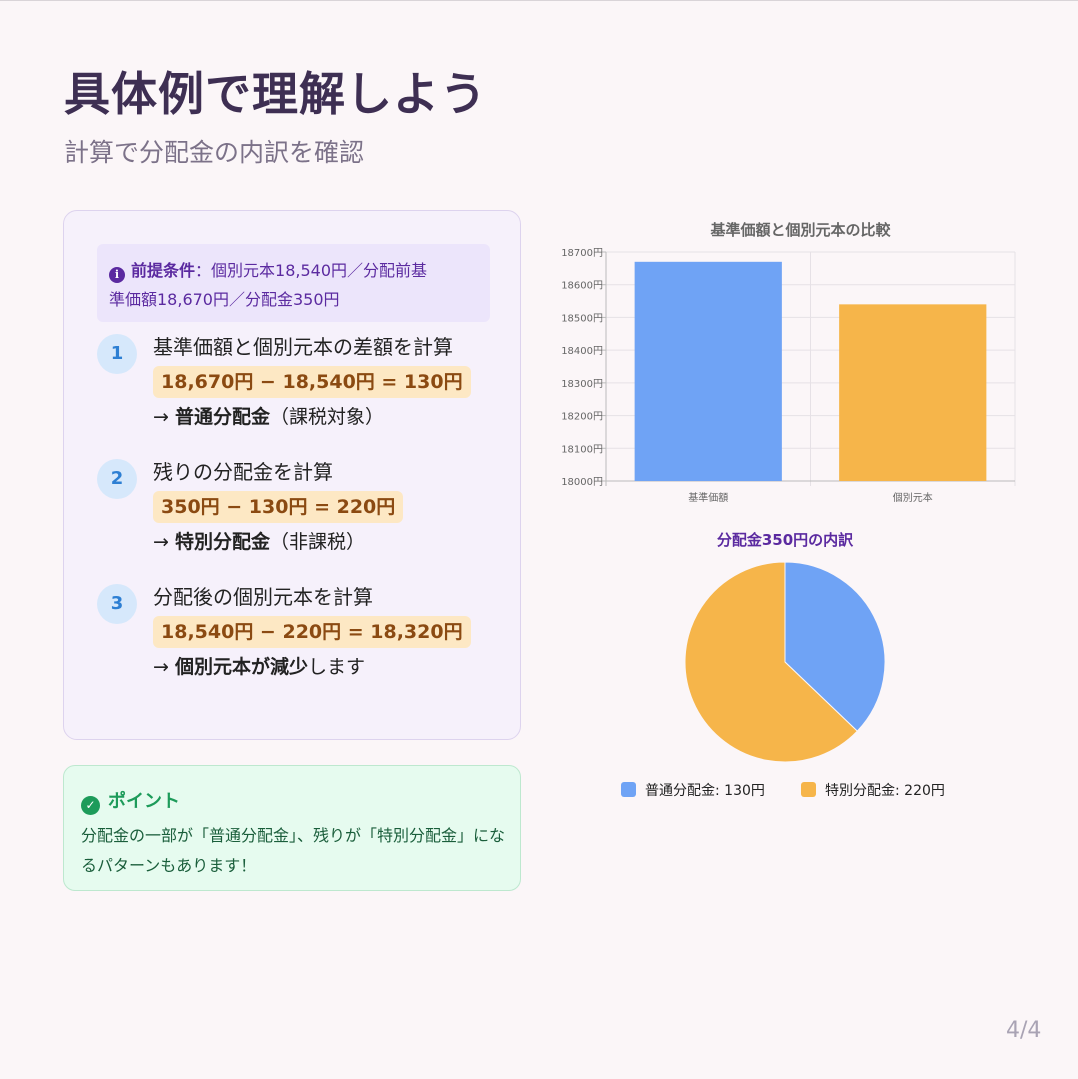 Image resolution: width=1078 pixels, height=1079 pixels. What do you see at coordinates (117, 275) in the screenshot?
I see `info-icon: i` at bounding box center [117, 275].